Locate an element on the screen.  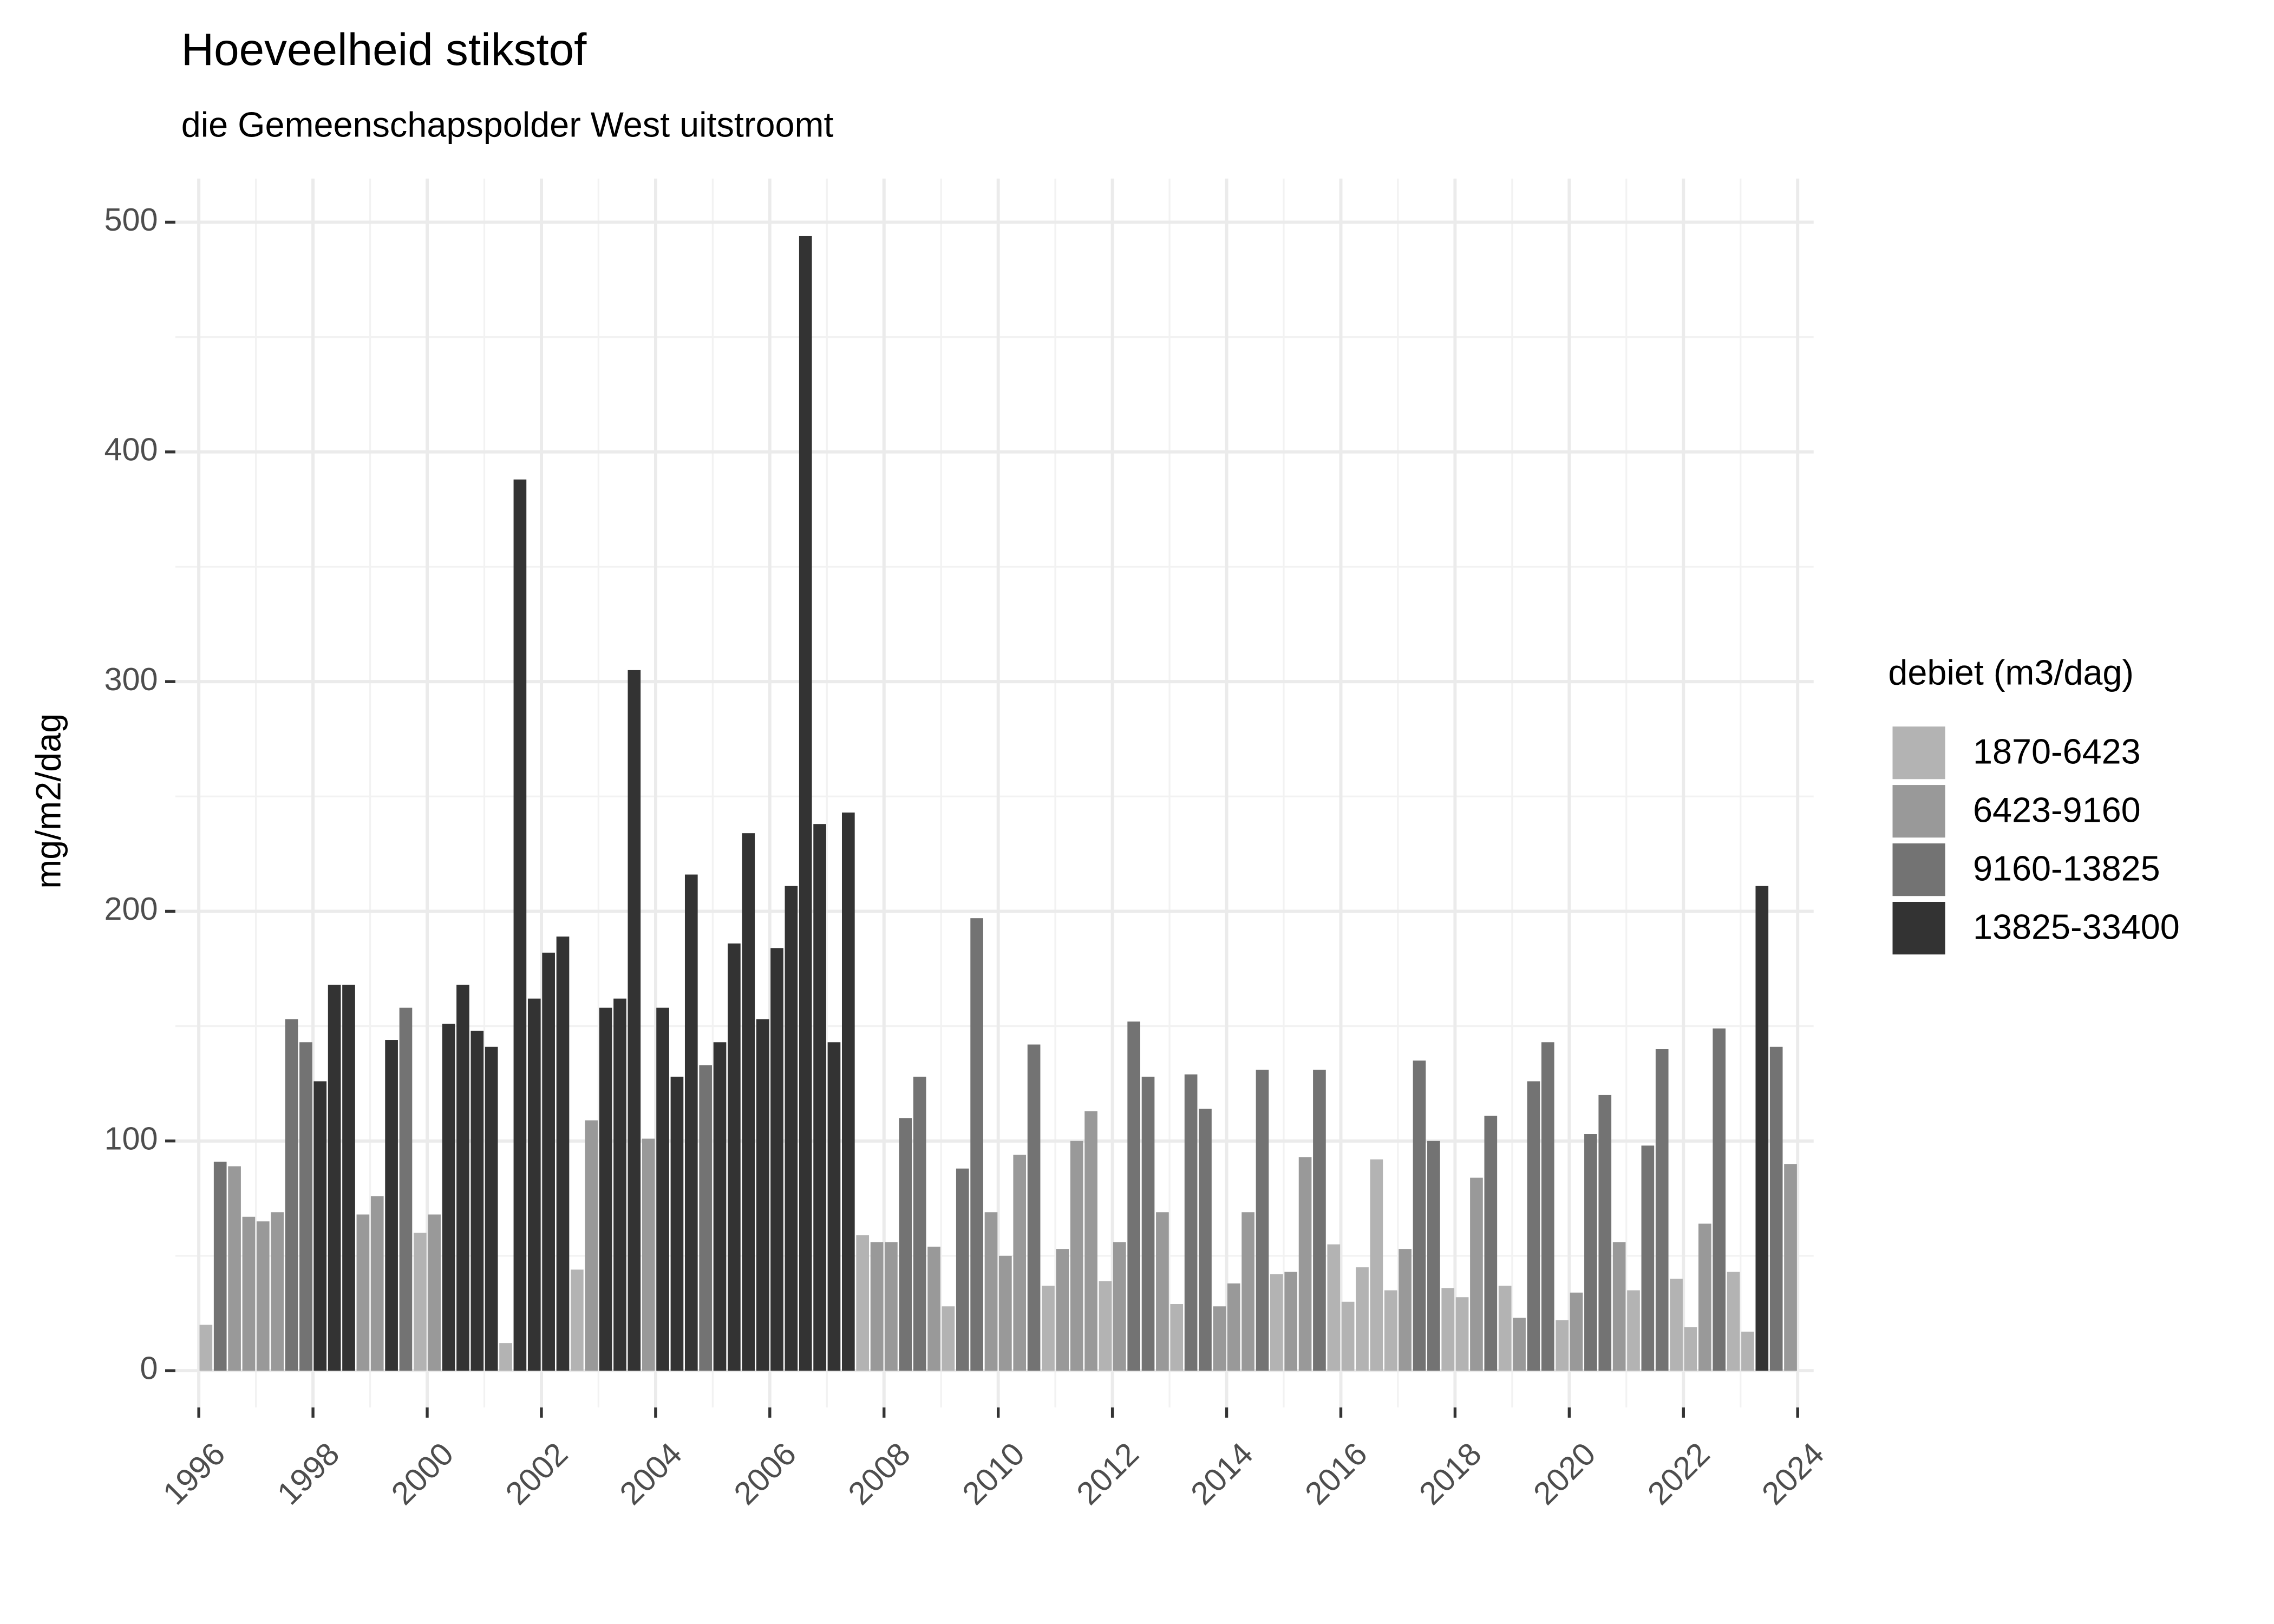
y-tick-label: 300 is located at coordinates (131, 679).